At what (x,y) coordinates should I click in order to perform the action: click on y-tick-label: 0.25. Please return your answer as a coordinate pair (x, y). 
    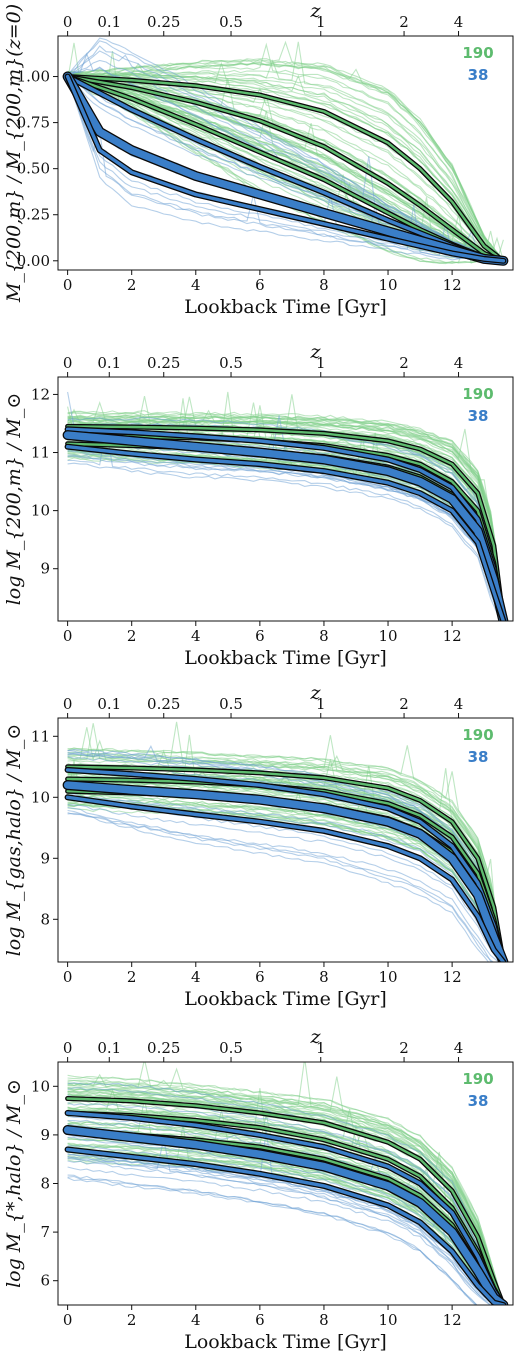
    Looking at the image, I should click on (33, 215).